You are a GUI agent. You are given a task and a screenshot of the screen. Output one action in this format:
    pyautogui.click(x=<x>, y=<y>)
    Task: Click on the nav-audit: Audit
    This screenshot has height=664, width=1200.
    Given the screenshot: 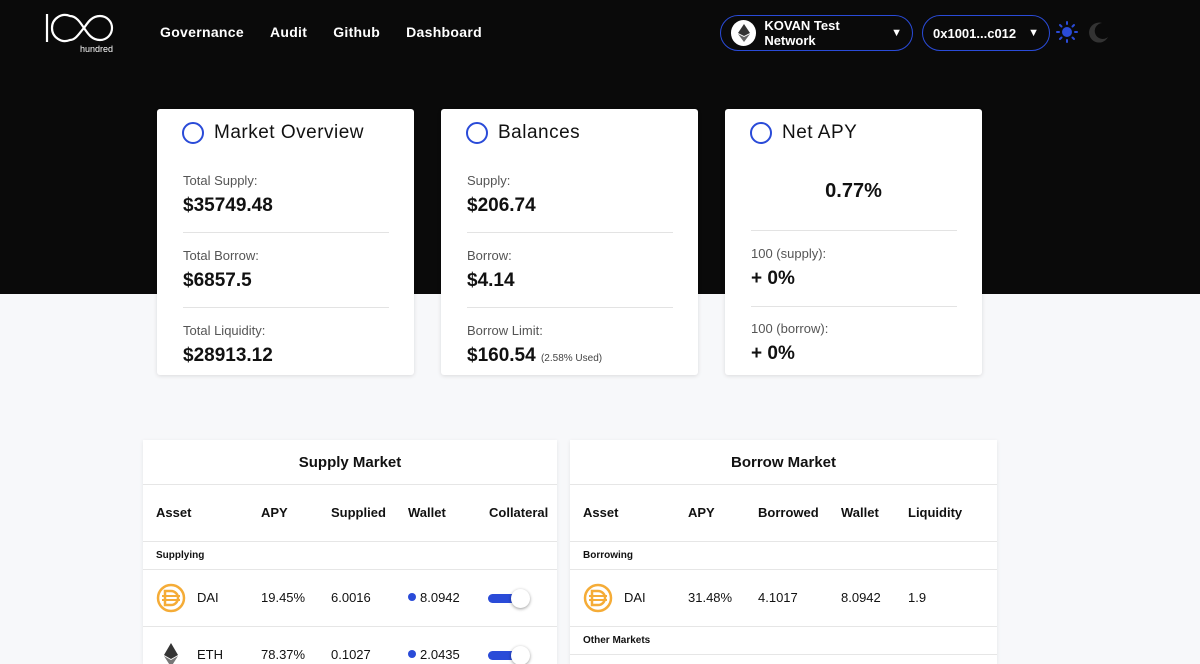 What is the action you would take?
    pyautogui.click(x=288, y=32)
    